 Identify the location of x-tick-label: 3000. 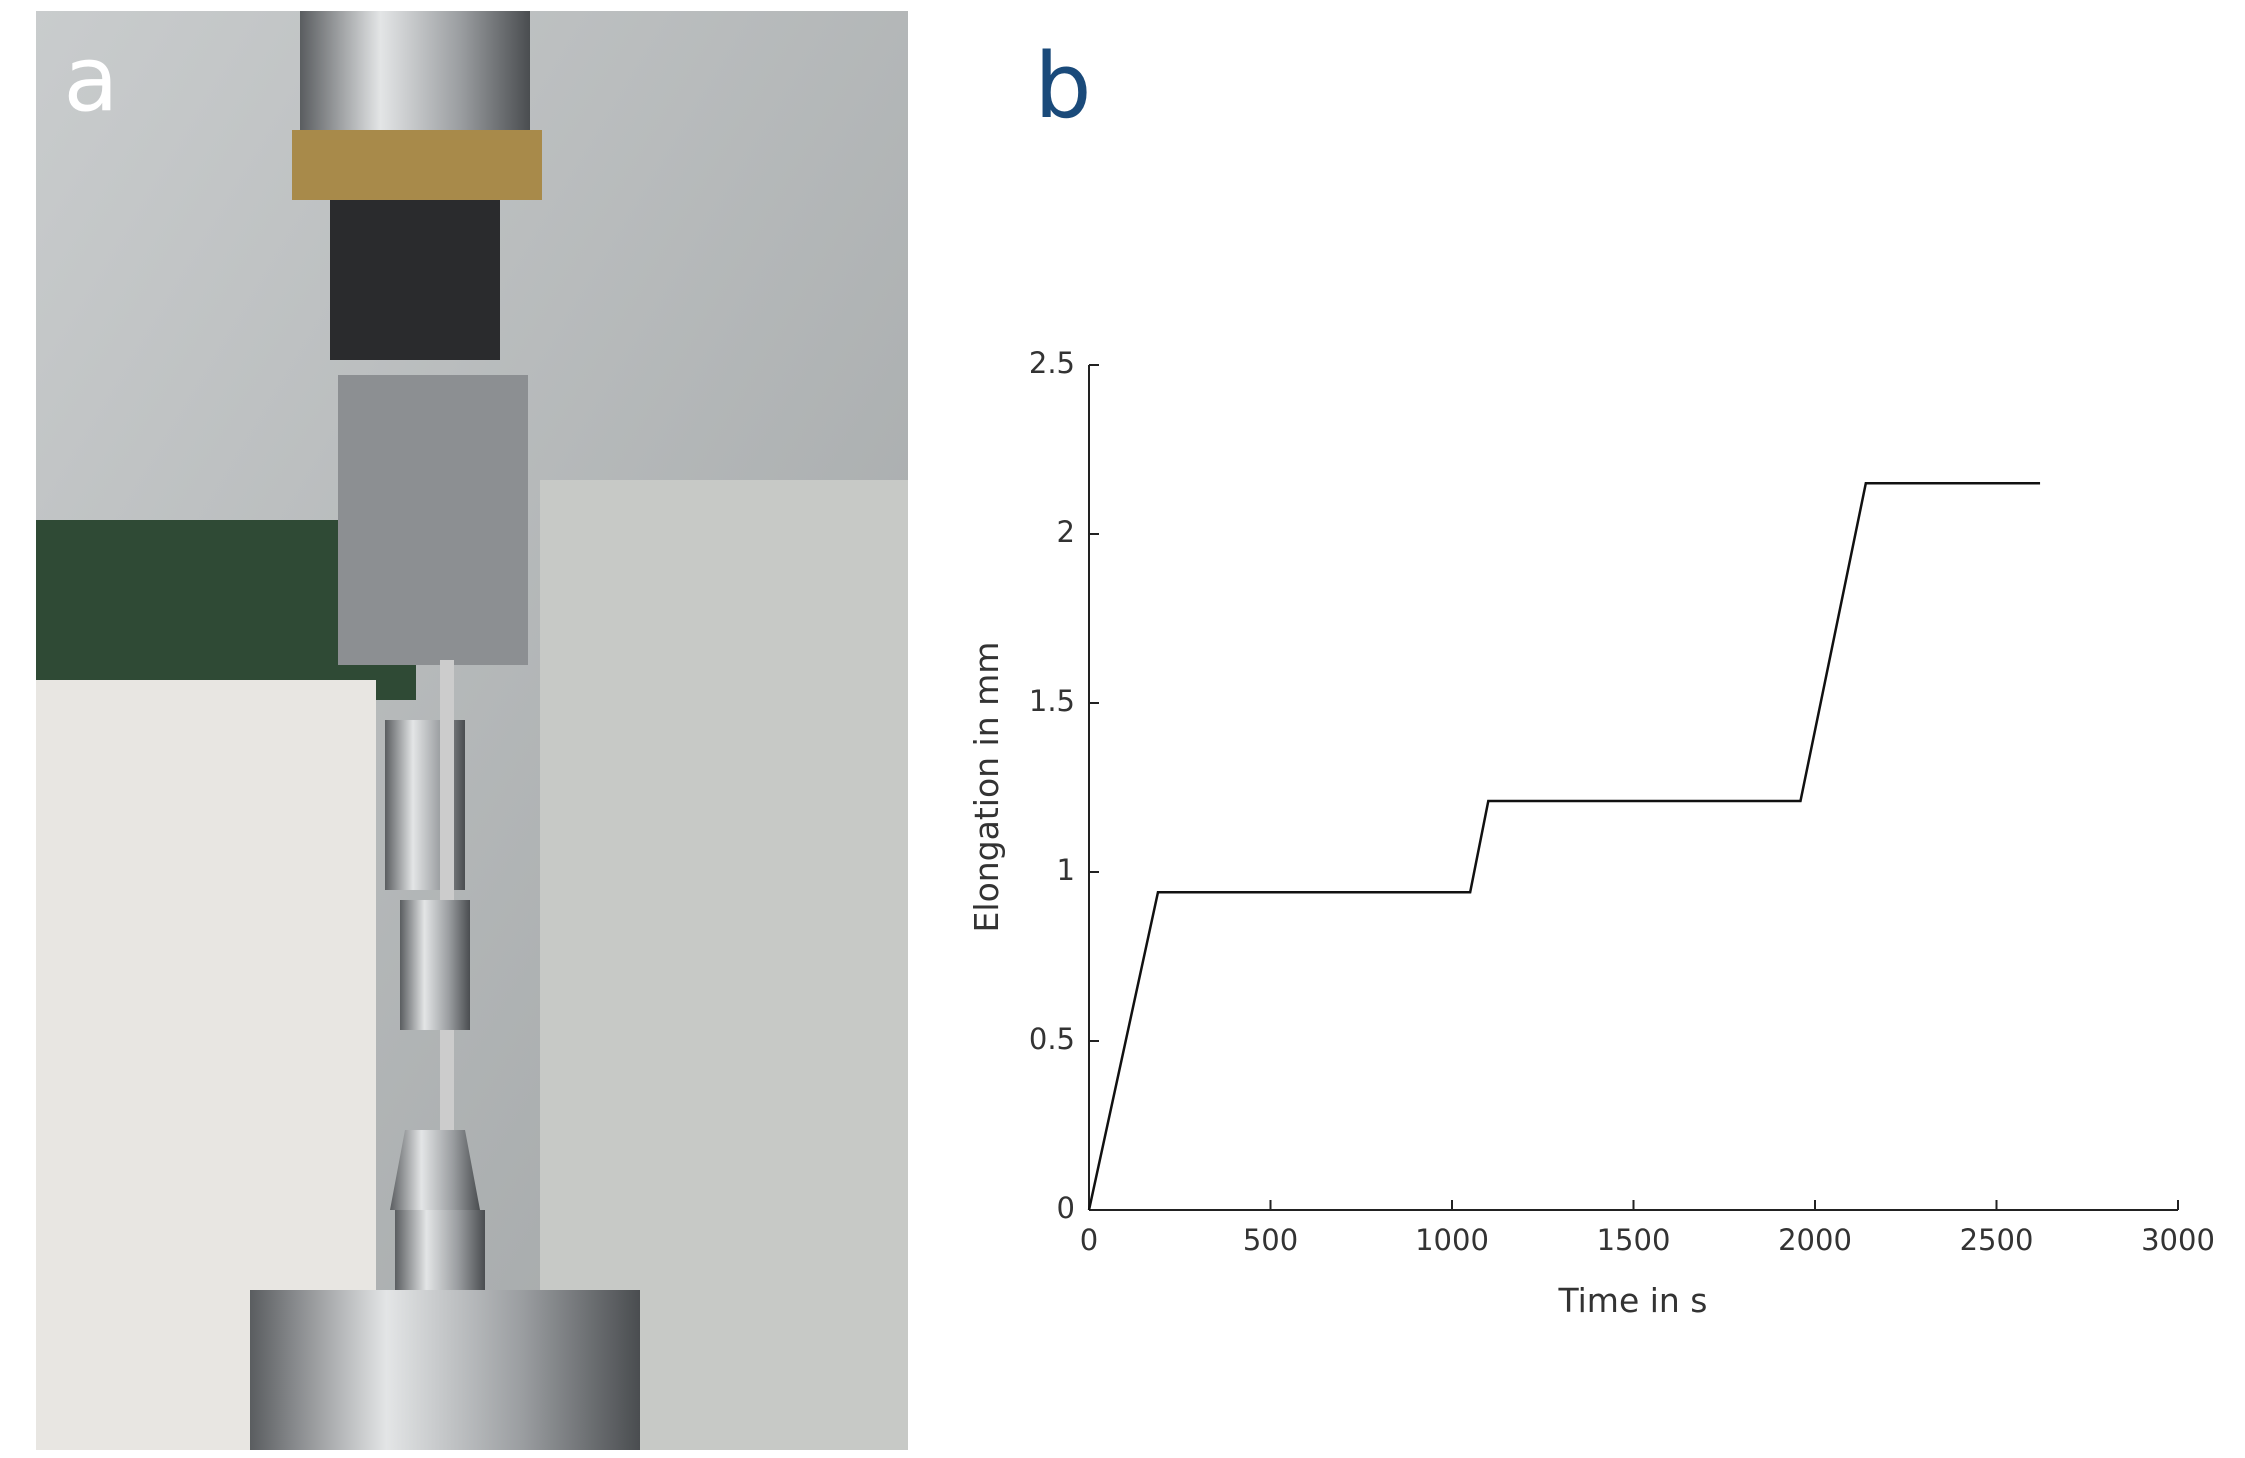
(2178, 1240).